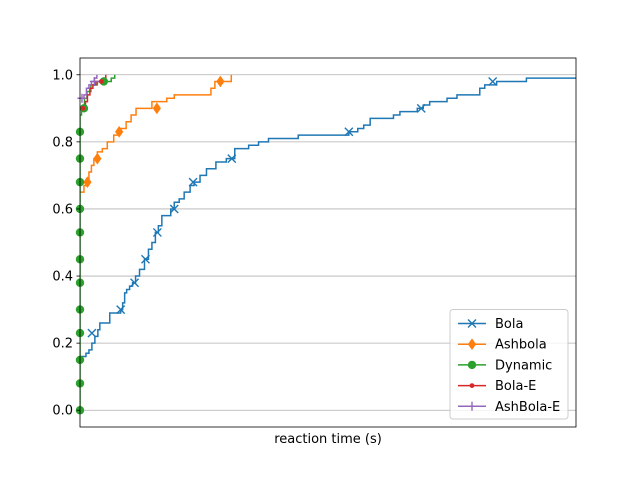 The height and width of the screenshot is (480, 640). Describe the element at coordinates (62, 209) in the screenshot. I see `y-tick-label: 0.6` at that location.